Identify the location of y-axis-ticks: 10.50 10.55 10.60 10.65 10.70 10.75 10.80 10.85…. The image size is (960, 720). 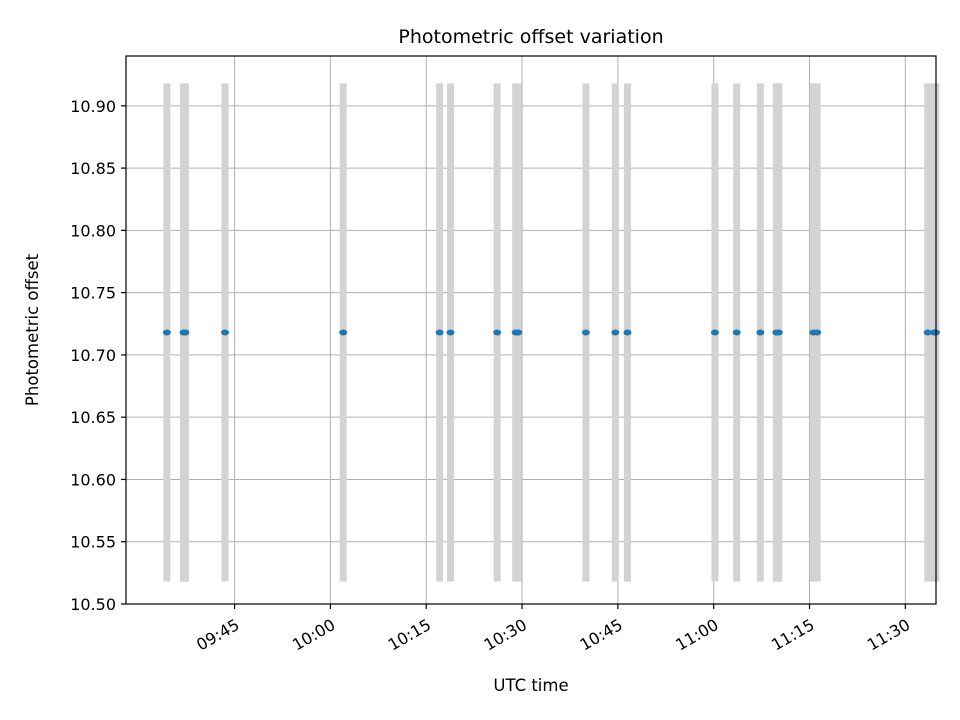
(98, 355).